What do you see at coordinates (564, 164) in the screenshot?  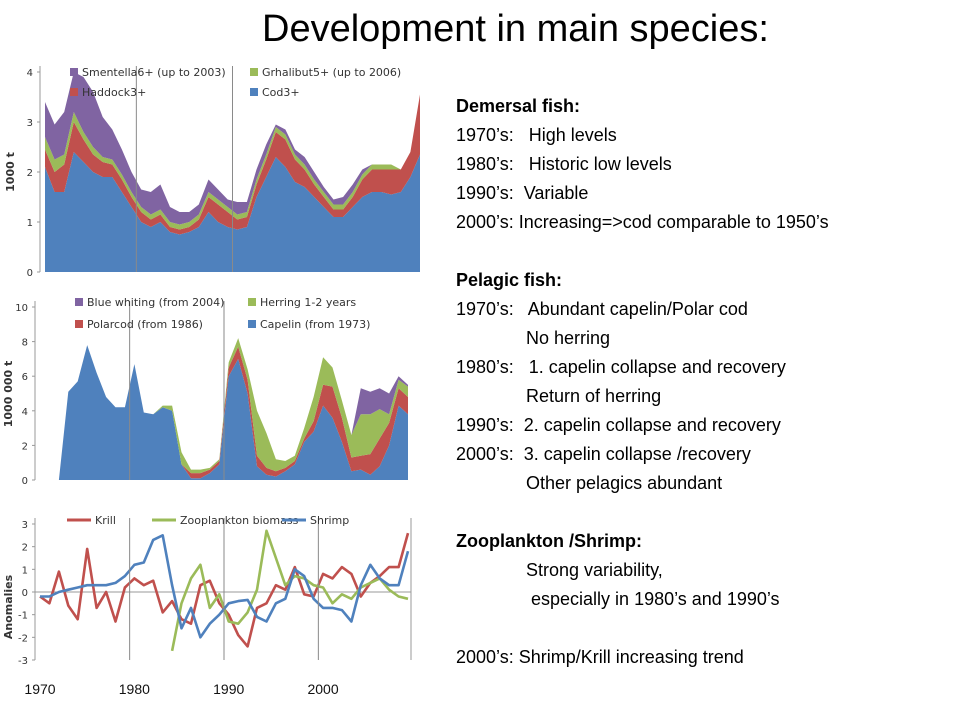 I see `demersal-line-1980s: 1980’s: Historic low levels` at bounding box center [564, 164].